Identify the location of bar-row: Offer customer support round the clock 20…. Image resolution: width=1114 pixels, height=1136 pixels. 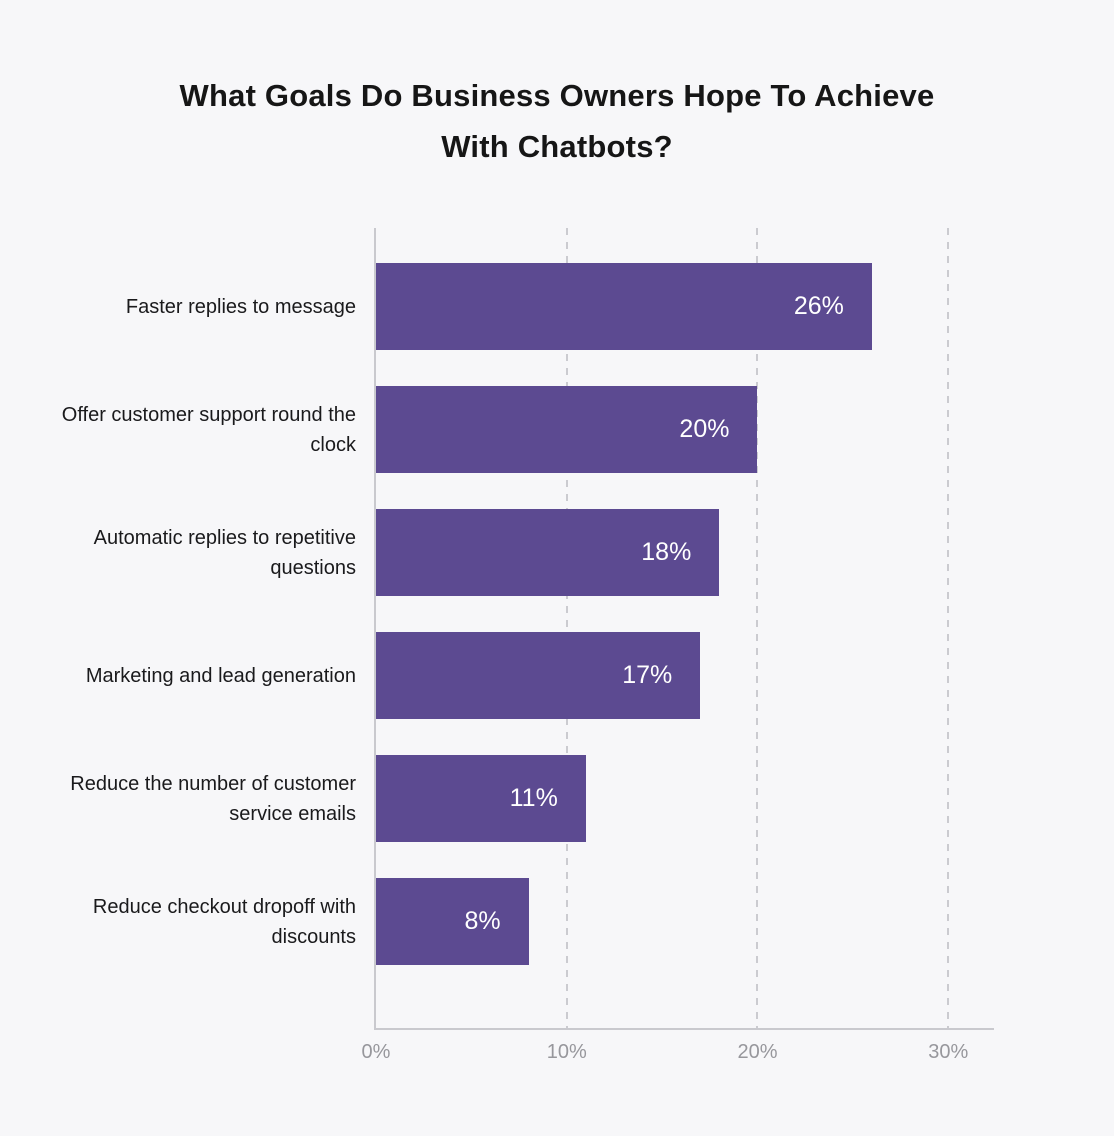
(528, 429).